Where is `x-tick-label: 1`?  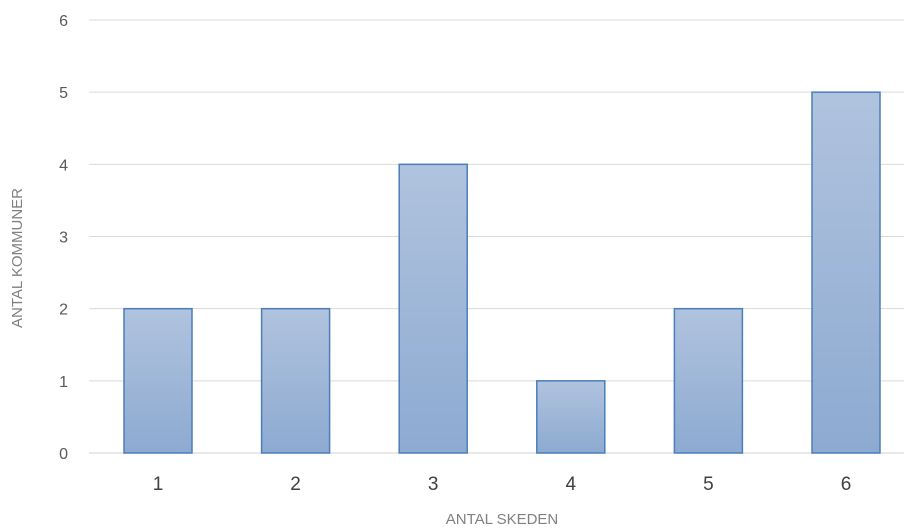
x-tick-label: 1 is located at coordinates (158, 484).